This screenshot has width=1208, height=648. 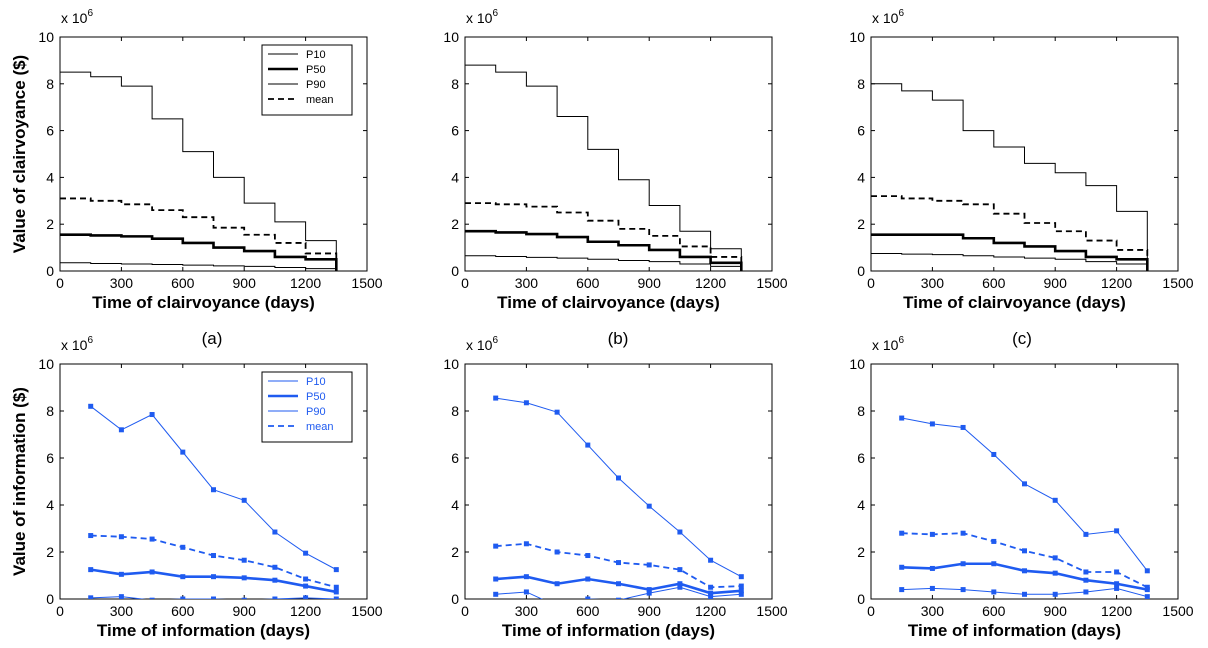 What do you see at coordinates (618, 338) in the screenshot?
I see `sublabel-b: (b)` at bounding box center [618, 338].